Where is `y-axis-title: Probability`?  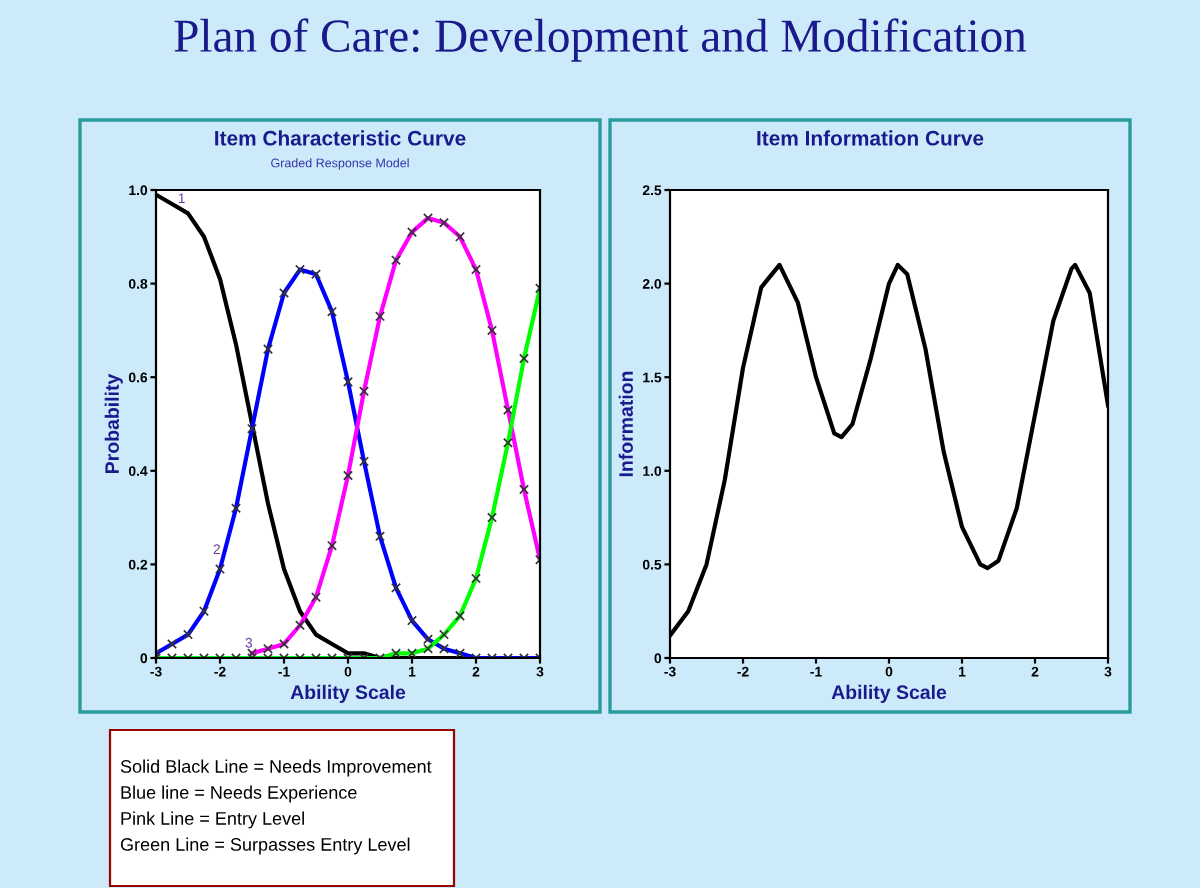 y-axis-title: Probability is located at coordinates (113, 423).